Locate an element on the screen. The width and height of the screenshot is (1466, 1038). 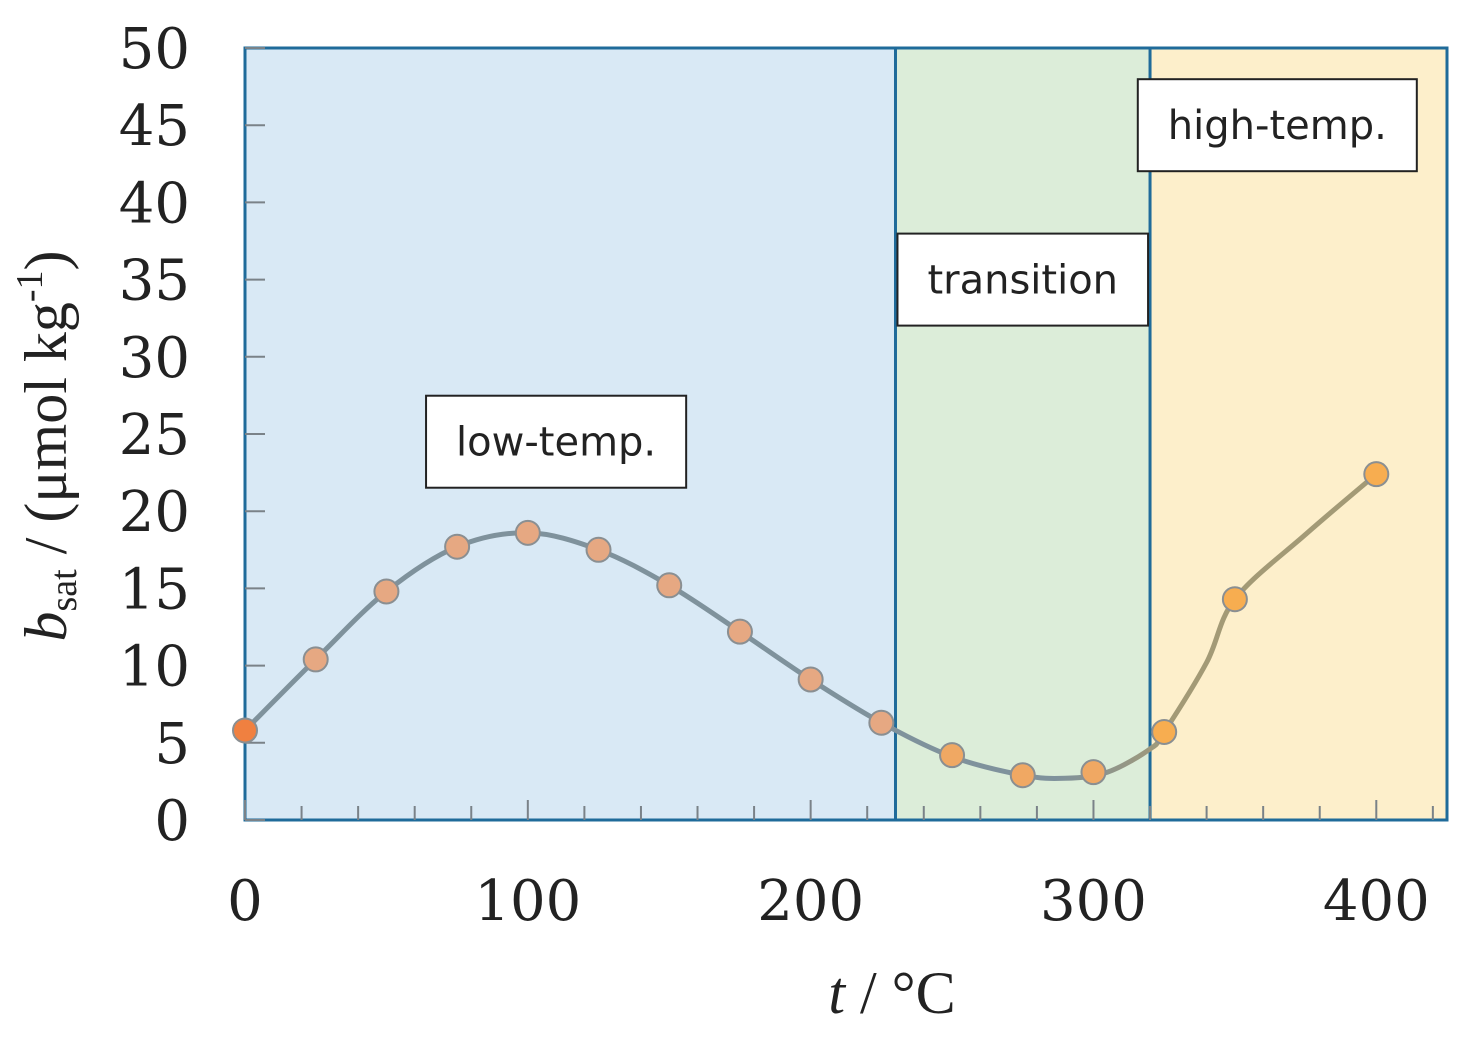
x-axis-title-var: t is located at coordinates (837, 993).